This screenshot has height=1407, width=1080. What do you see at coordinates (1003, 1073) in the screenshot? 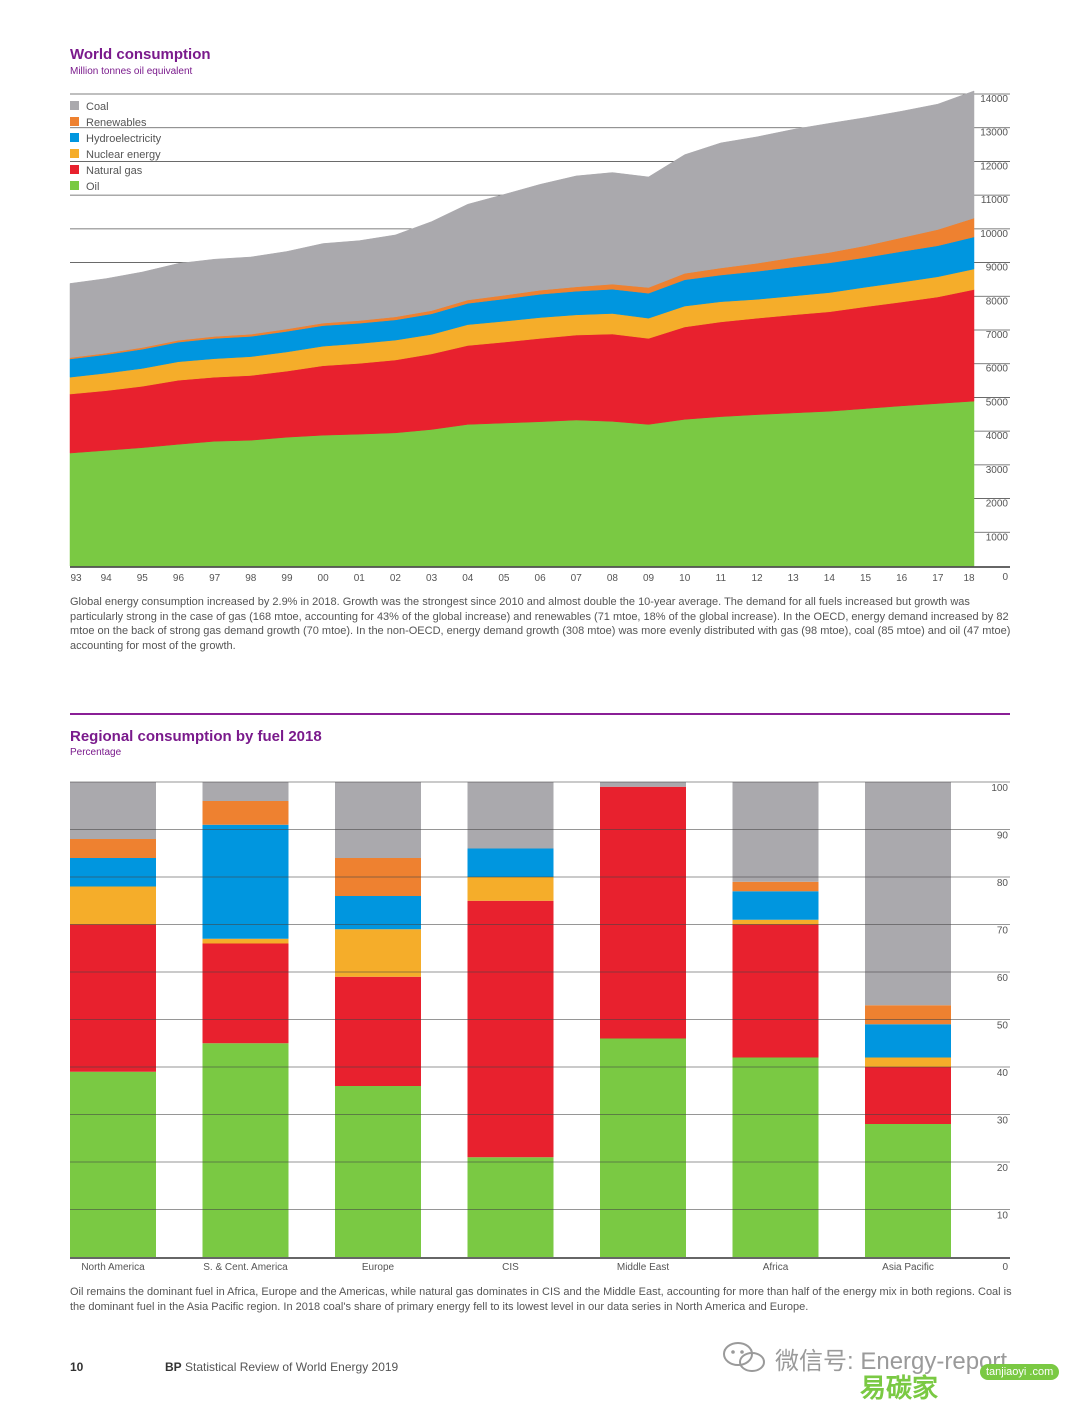
I see `y-tick-label: 40` at bounding box center [1003, 1073].